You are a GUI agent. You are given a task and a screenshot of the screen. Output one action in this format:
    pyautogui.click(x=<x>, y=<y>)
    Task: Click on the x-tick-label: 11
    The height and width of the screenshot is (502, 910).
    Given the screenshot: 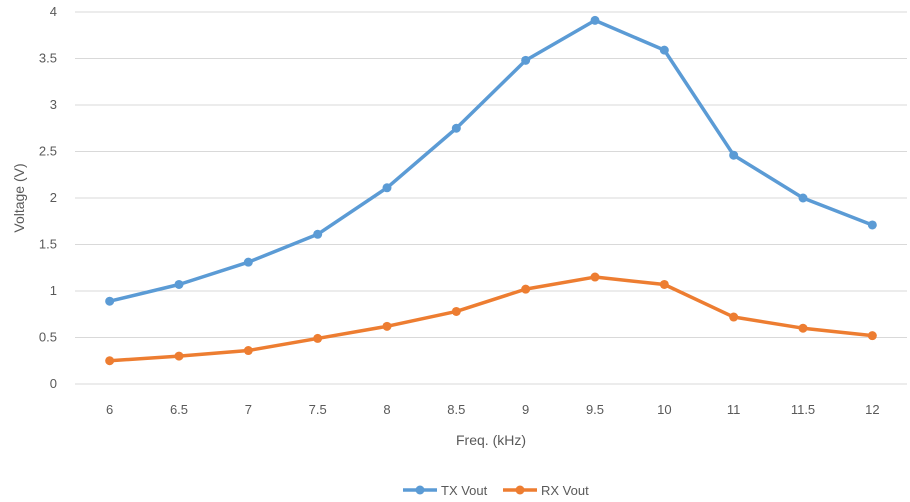 What is the action you would take?
    pyautogui.click(x=734, y=409)
    